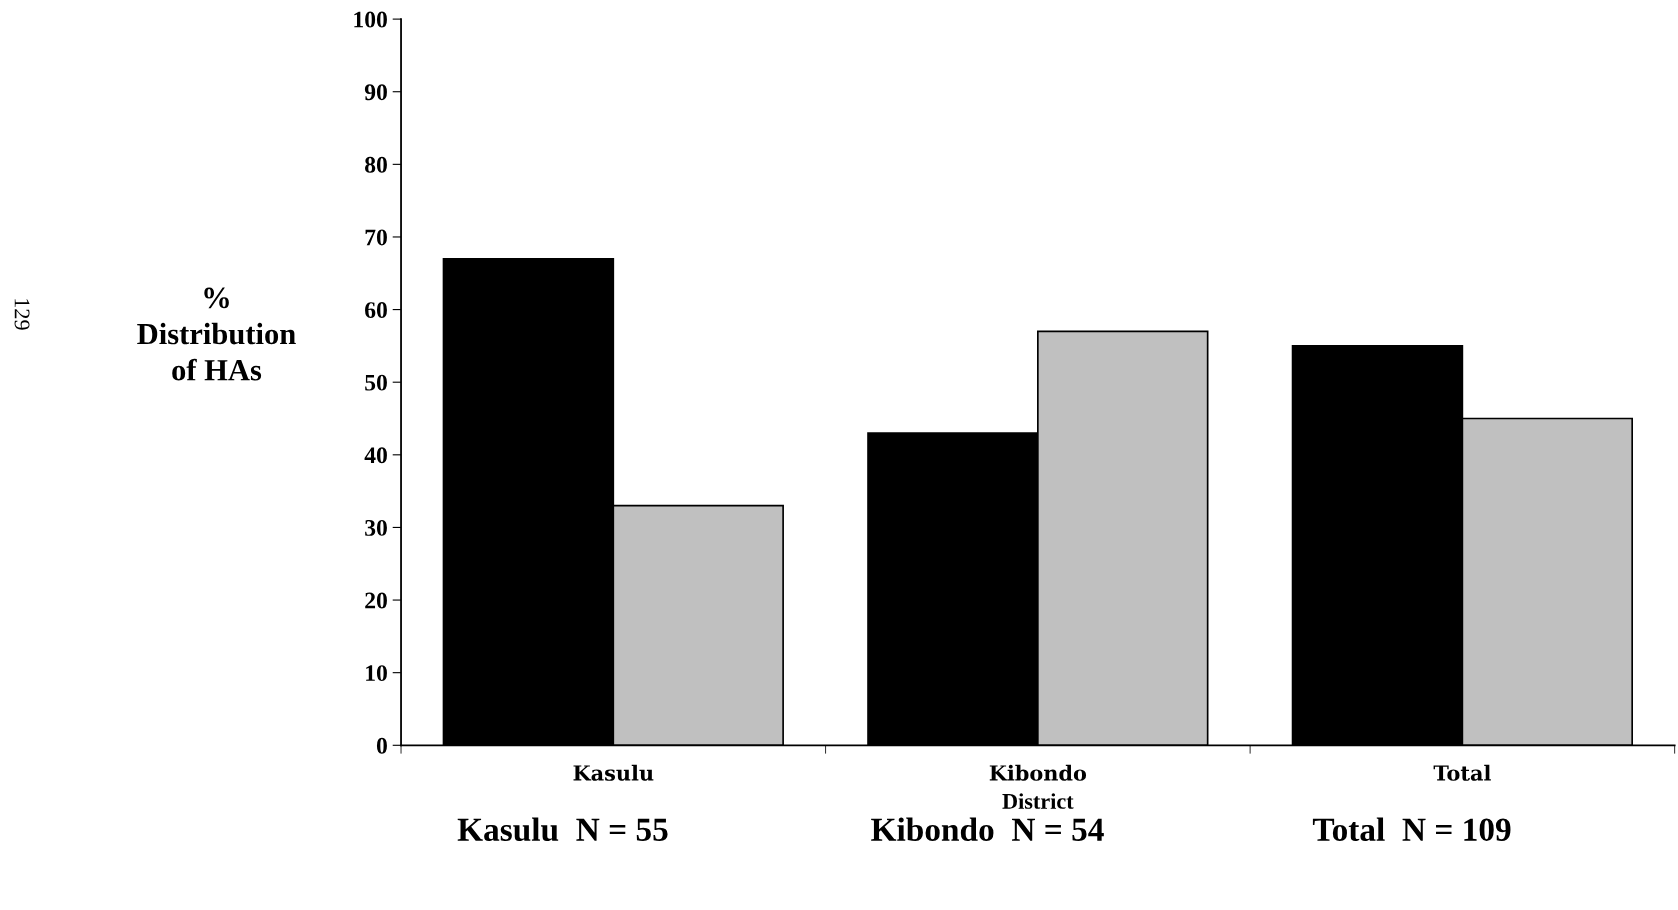  Describe the element at coordinates (381, 745) in the screenshot. I see `y-tick-label: 0` at that location.